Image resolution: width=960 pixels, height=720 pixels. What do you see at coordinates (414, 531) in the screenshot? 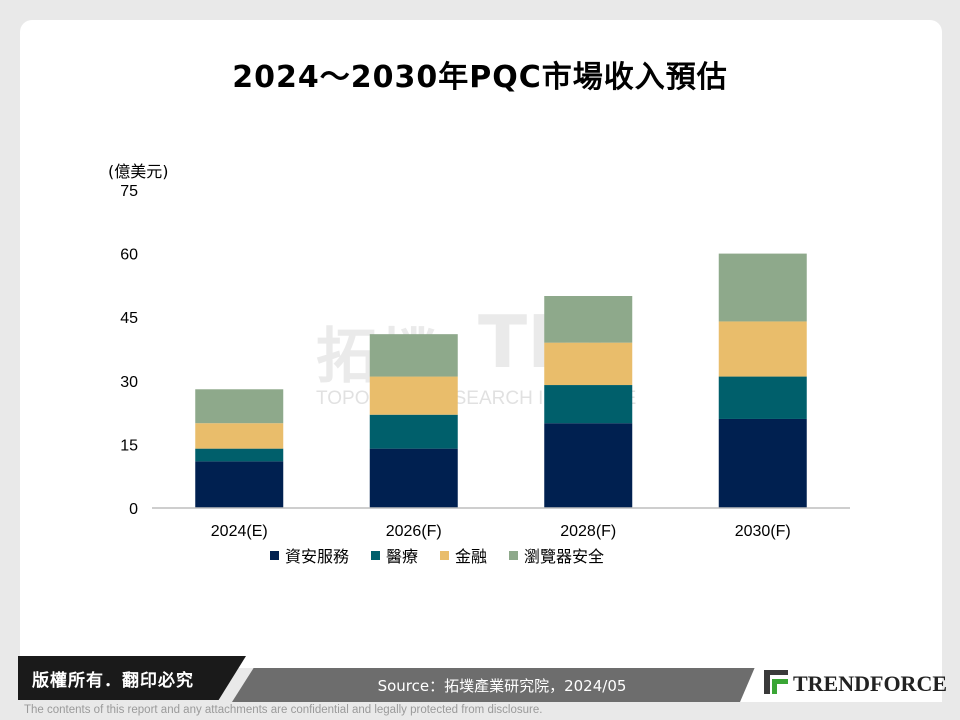
I see `x-tick-label: 2026(F)` at bounding box center [414, 531].